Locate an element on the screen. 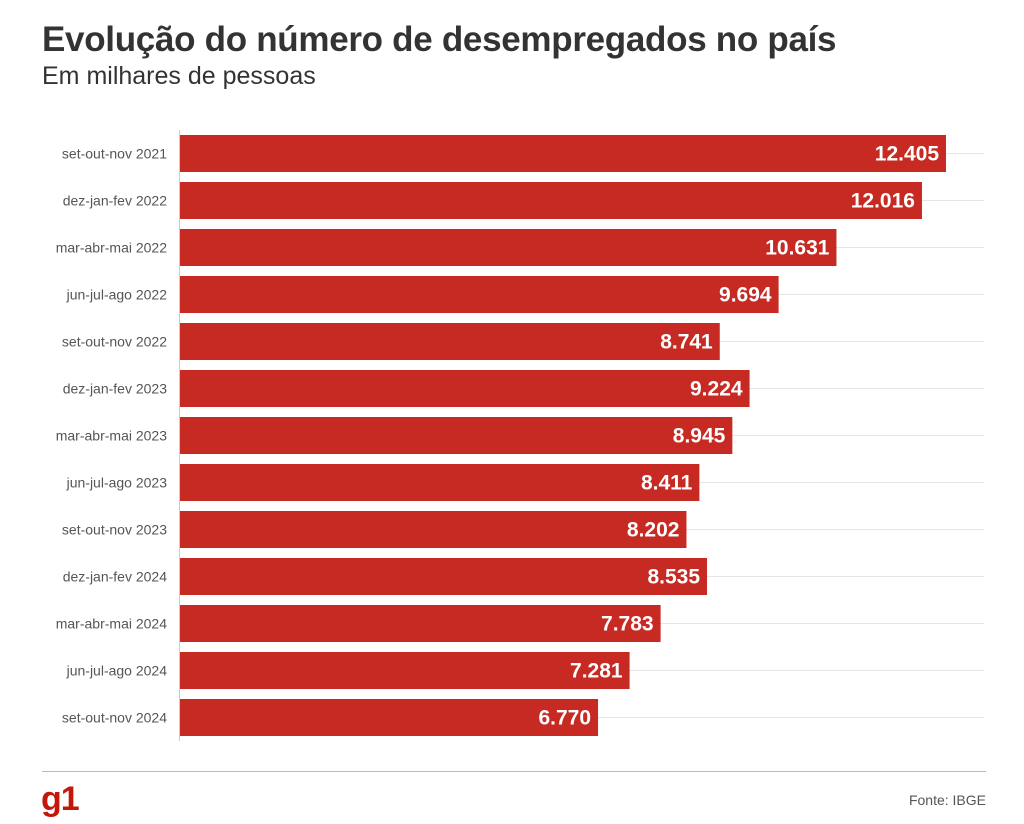 The height and width of the screenshot is (824, 1024). value-label: 7.783 is located at coordinates (627, 624).